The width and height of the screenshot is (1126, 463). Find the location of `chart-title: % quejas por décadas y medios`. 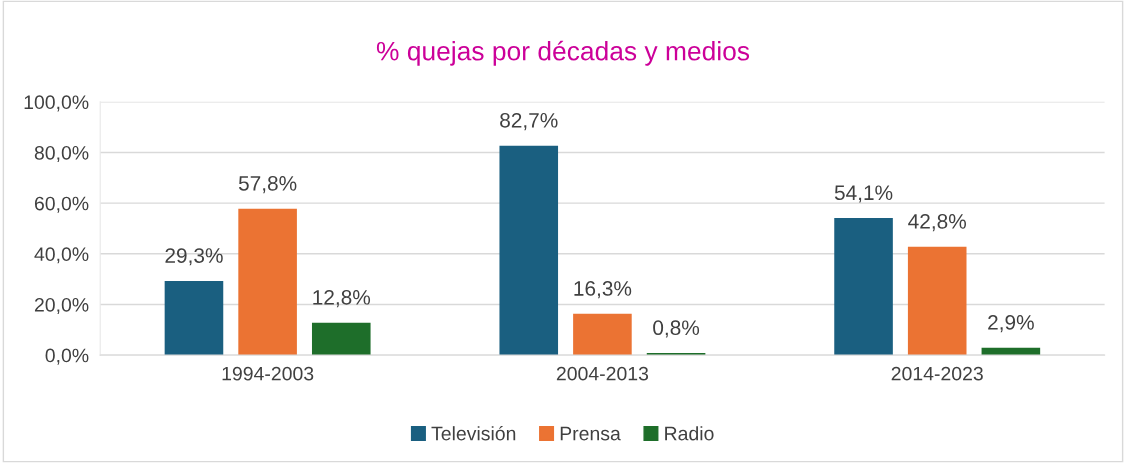

chart-title: % quejas por décadas y medios is located at coordinates (563, 53).